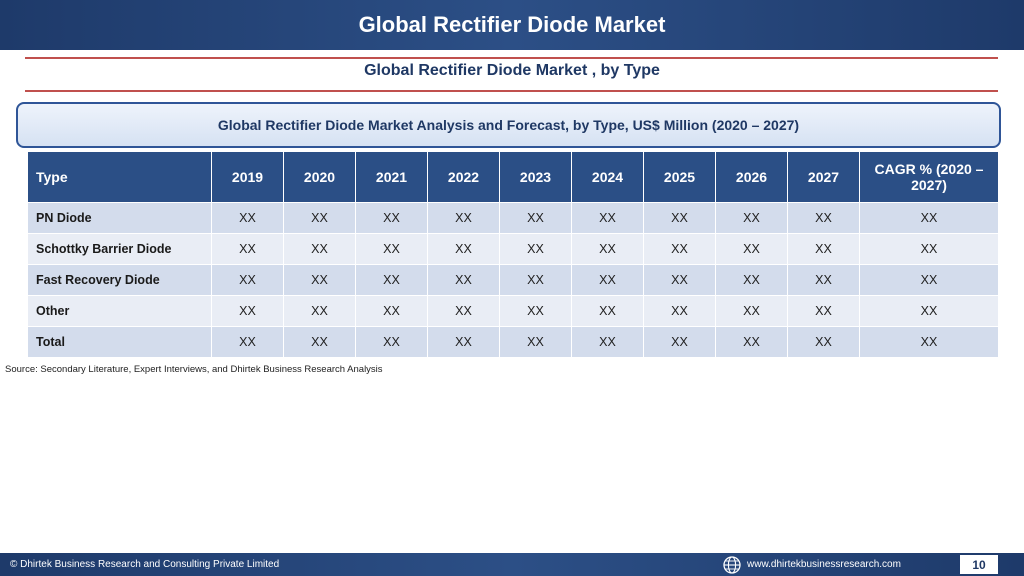  I want to click on globe-icon, so click(732, 565).